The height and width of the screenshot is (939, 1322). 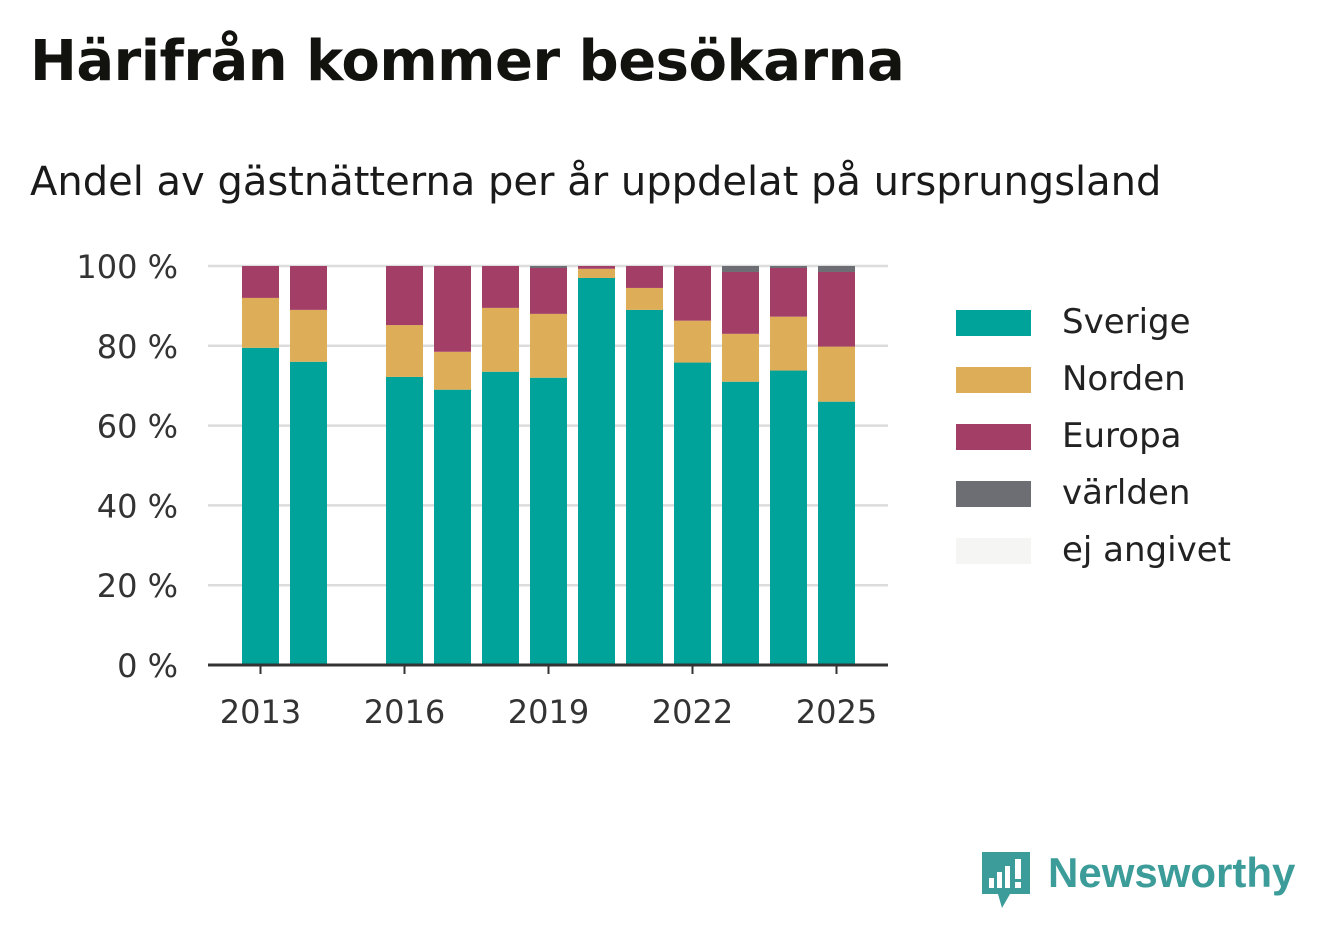 What do you see at coordinates (1122, 436) in the screenshot?
I see `legend-label: Europa` at bounding box center [1122, 436].